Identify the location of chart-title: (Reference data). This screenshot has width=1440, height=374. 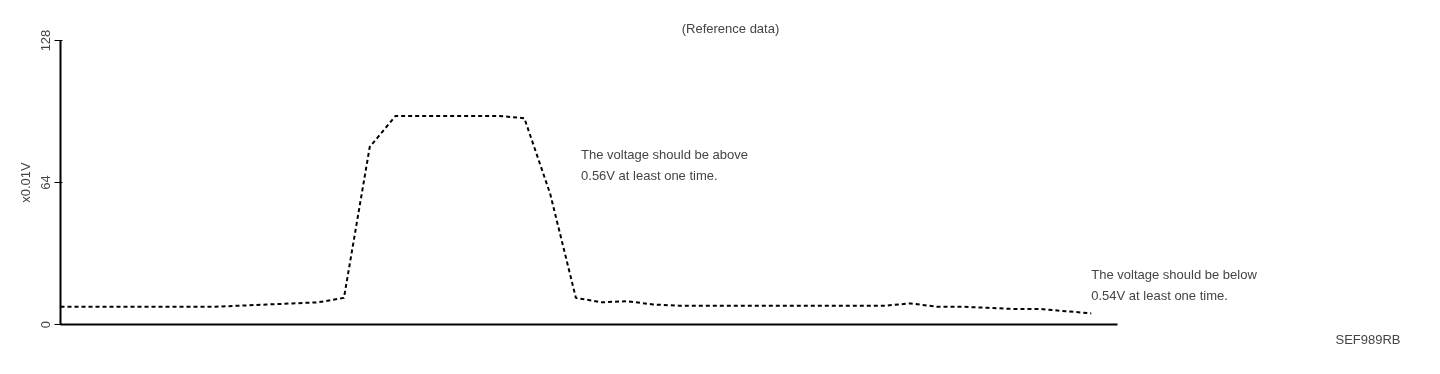
(730, 28).